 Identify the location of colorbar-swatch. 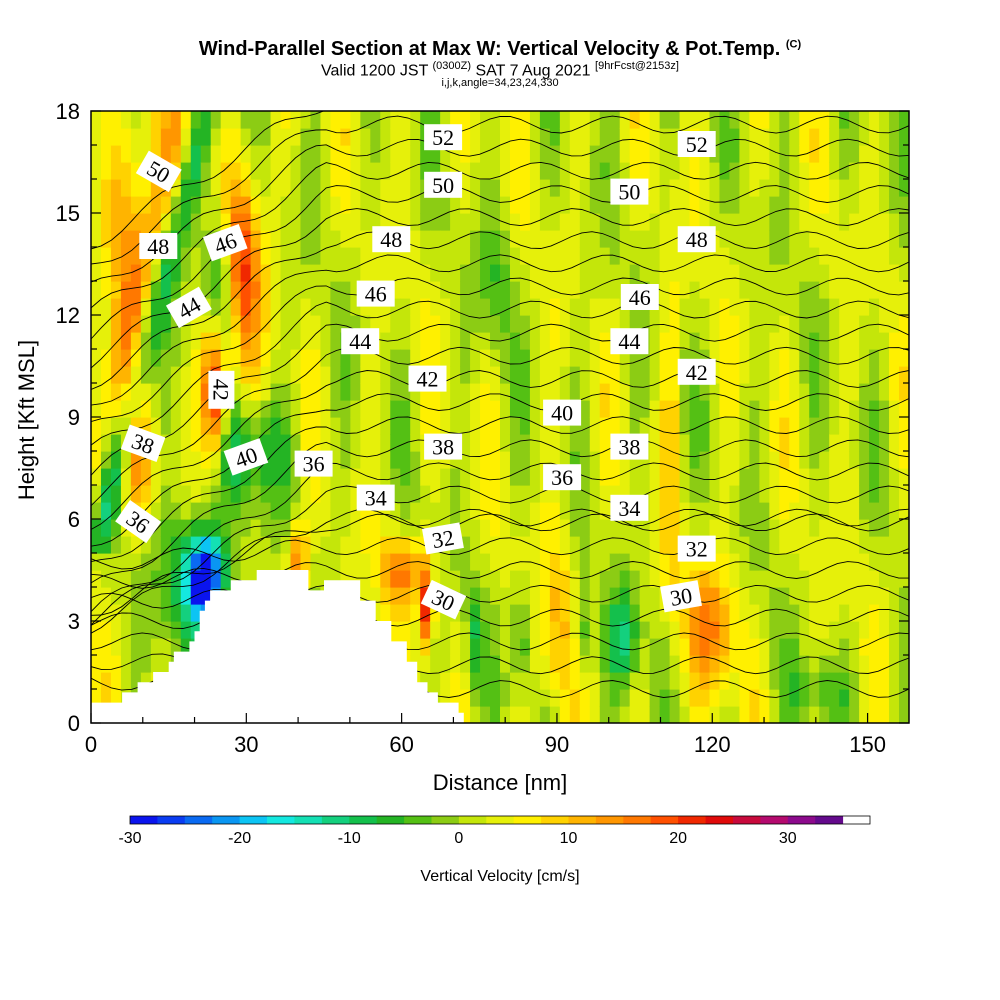
(445, 820).